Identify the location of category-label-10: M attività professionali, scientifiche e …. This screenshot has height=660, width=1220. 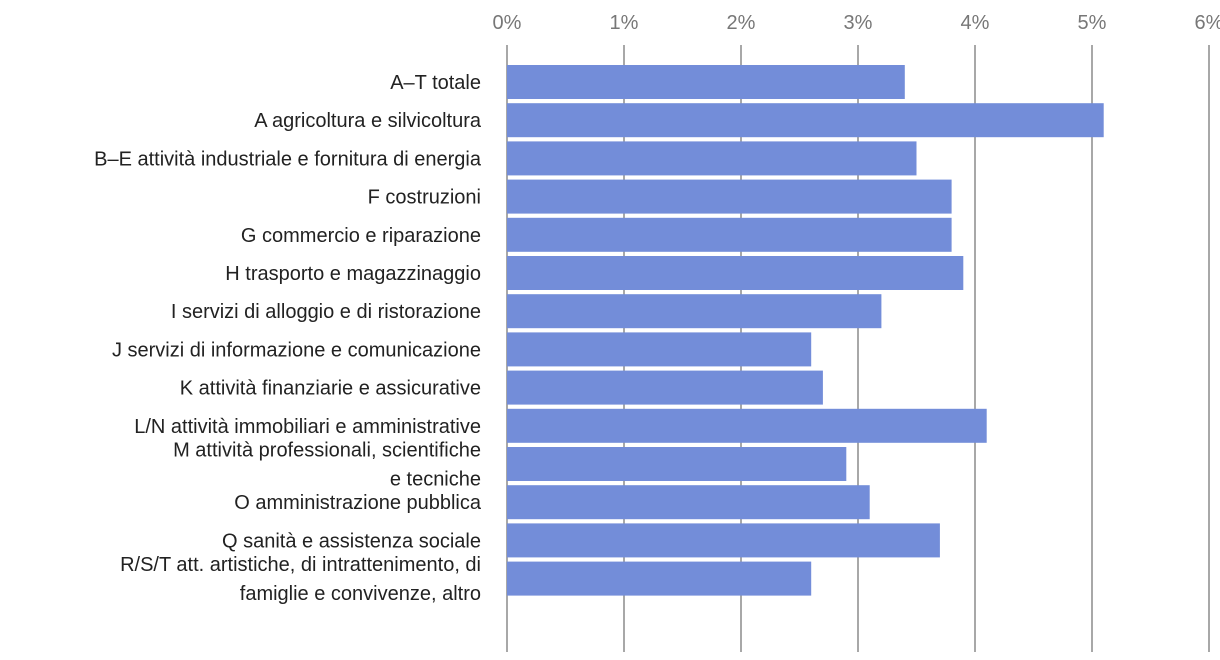
(327, 465).